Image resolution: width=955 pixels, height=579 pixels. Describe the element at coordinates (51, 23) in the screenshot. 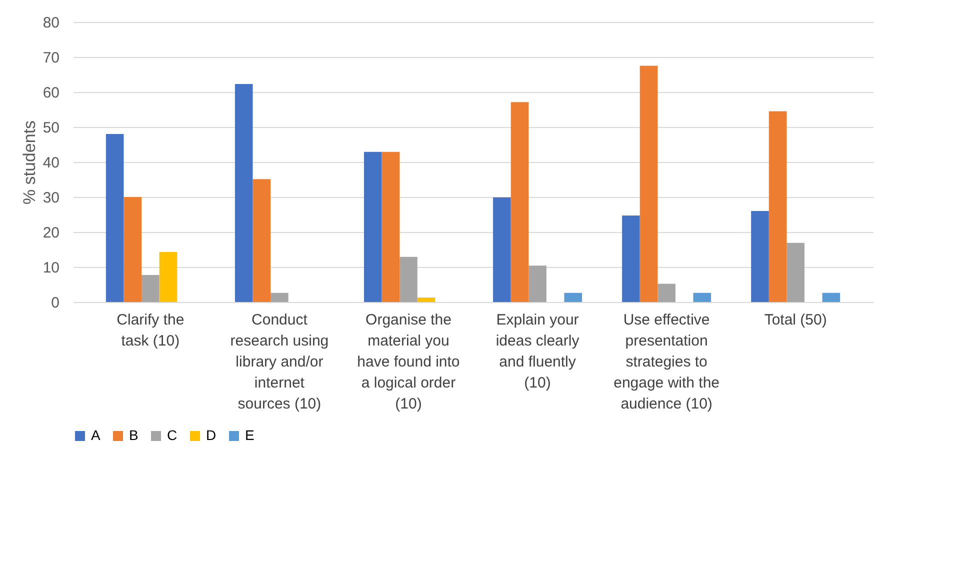

I see `y-tick-label: 80` at that location.